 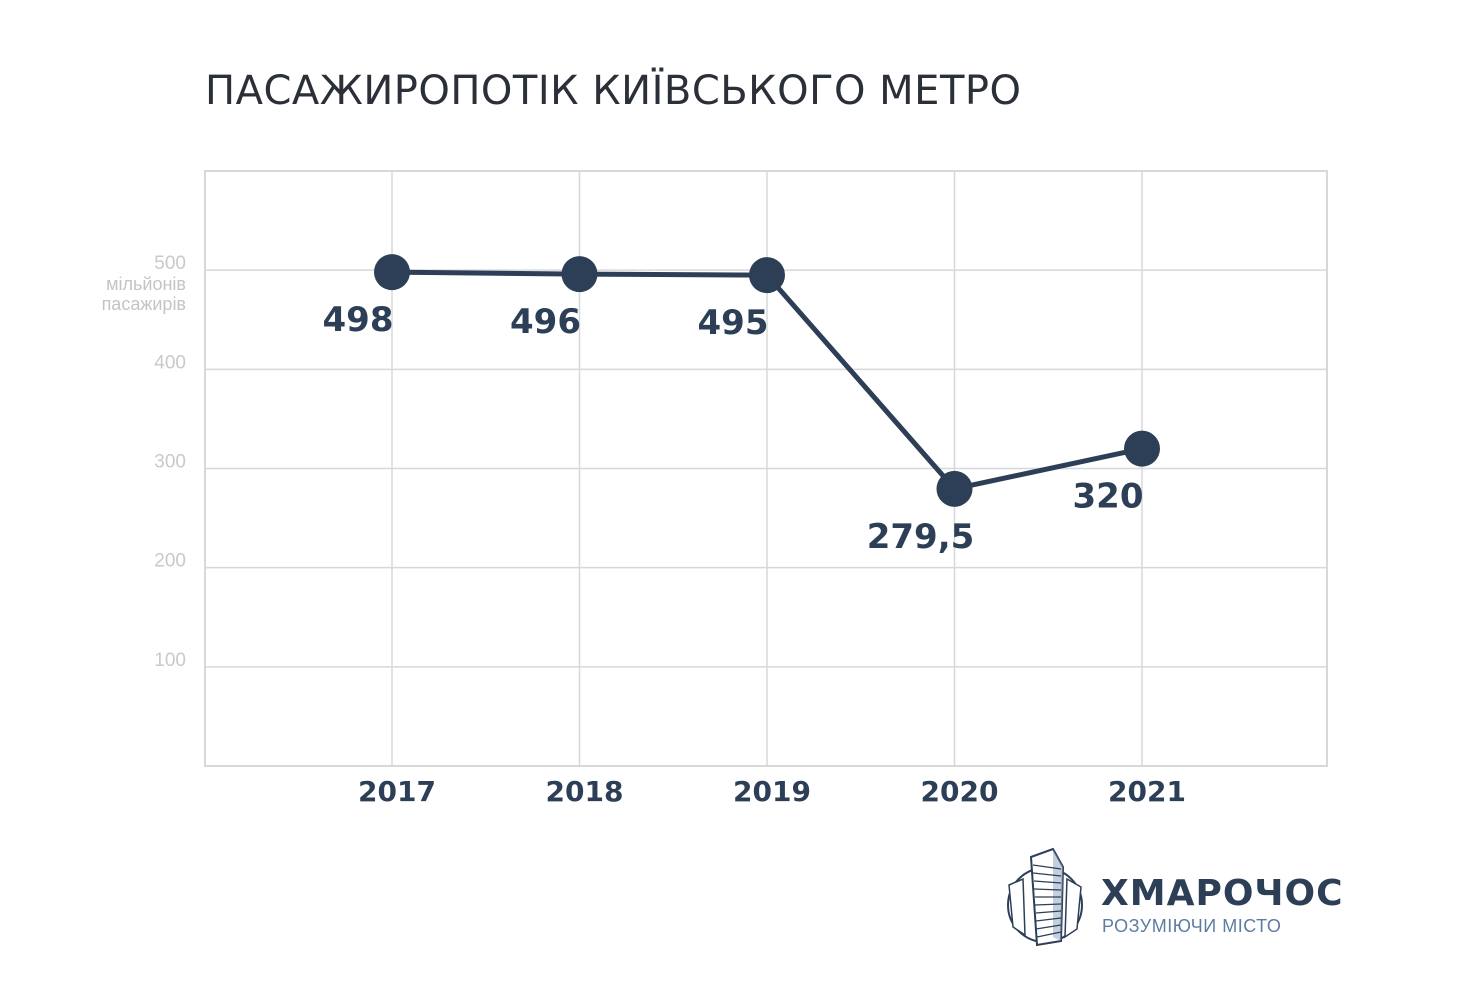 What do you see at coordinates (144, 304) in the screenshot?
I see `y-axis-unit-line-2: пасажирів` at bounding box center [144, 304].